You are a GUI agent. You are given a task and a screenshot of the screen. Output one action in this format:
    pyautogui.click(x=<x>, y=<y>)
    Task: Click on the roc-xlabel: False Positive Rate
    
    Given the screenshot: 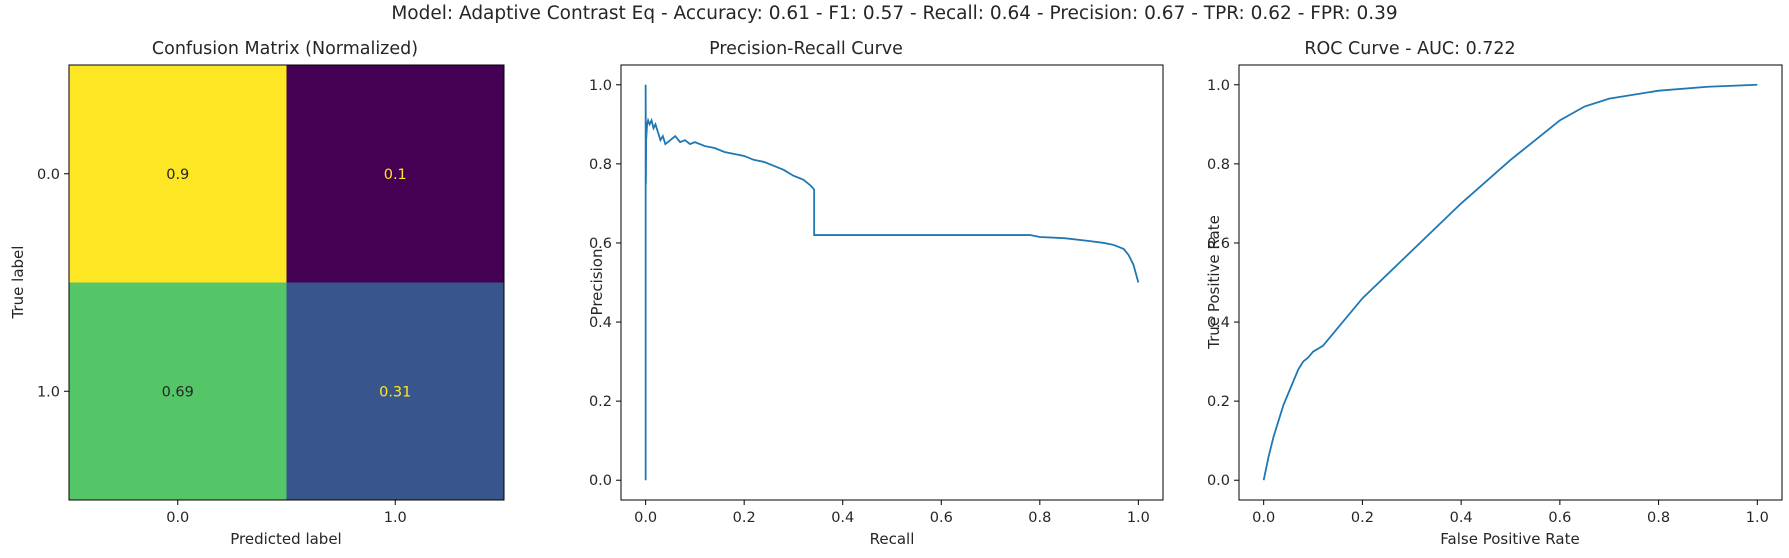 What is the action you would take?
    pyautogui.click(x=1509, y=539)
    